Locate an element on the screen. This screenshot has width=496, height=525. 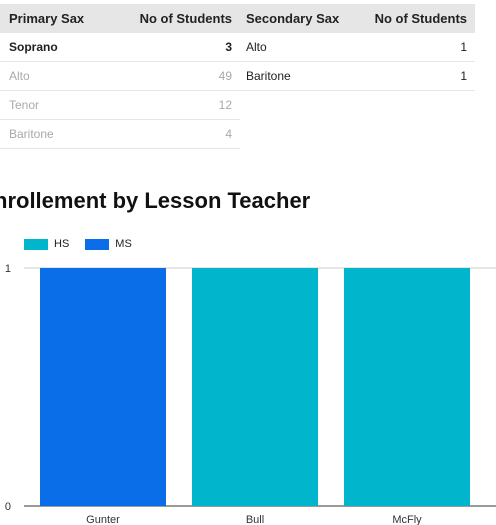
legend-label-ms: MS is located at coordinates (123, 244).